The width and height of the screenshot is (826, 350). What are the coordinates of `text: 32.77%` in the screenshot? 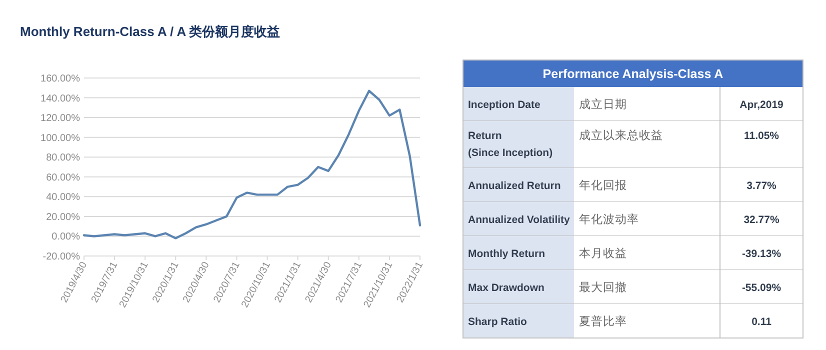 It's located at (762, 220).